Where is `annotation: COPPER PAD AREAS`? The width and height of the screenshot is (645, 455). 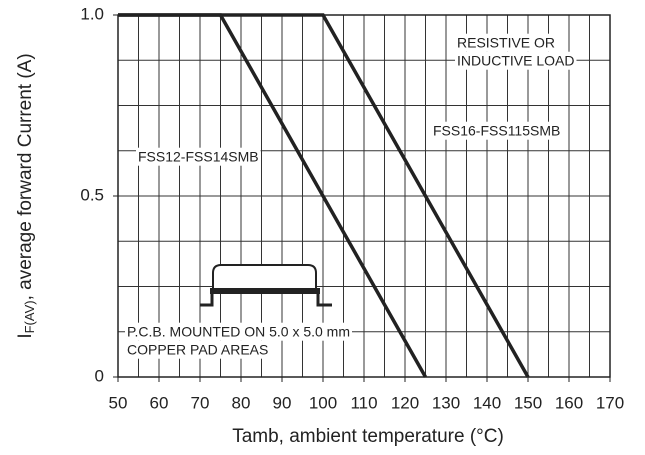 annotation: COPPER PAD AREAS is located at coordinates (197, 350).